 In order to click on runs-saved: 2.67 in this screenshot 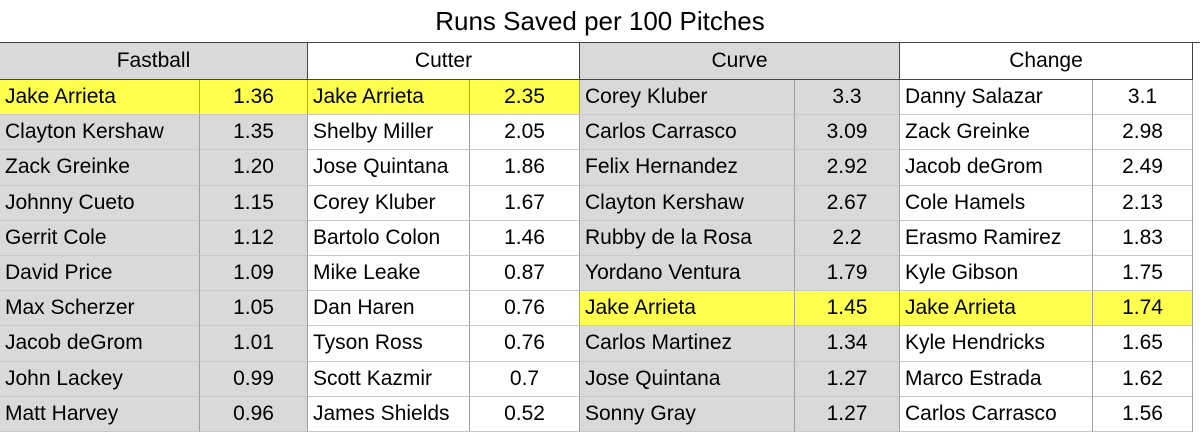, I will do `click(847, 203)`.